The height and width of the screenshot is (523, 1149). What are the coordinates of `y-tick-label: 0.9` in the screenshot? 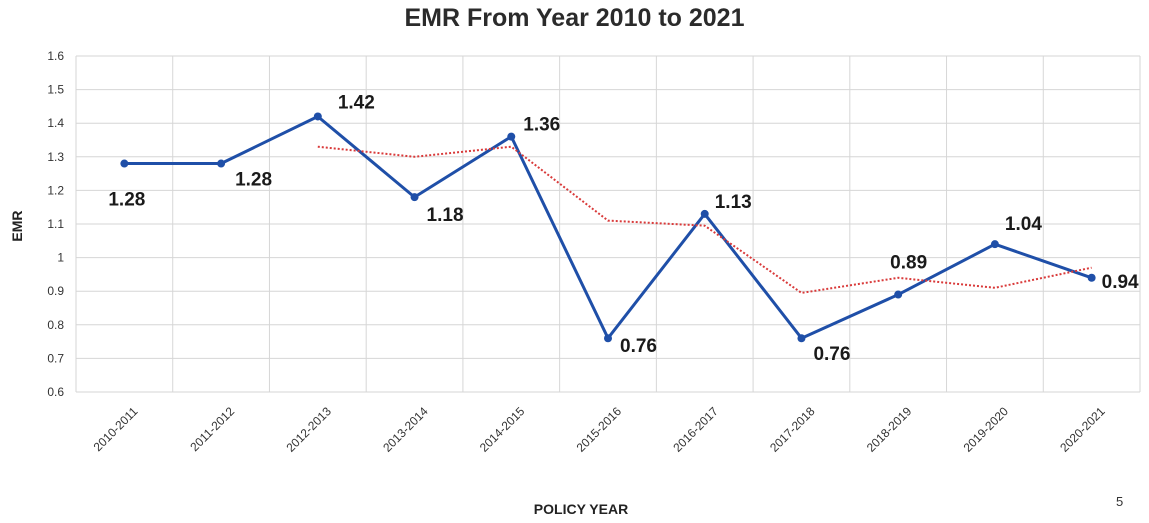 It's located at (55, 291).